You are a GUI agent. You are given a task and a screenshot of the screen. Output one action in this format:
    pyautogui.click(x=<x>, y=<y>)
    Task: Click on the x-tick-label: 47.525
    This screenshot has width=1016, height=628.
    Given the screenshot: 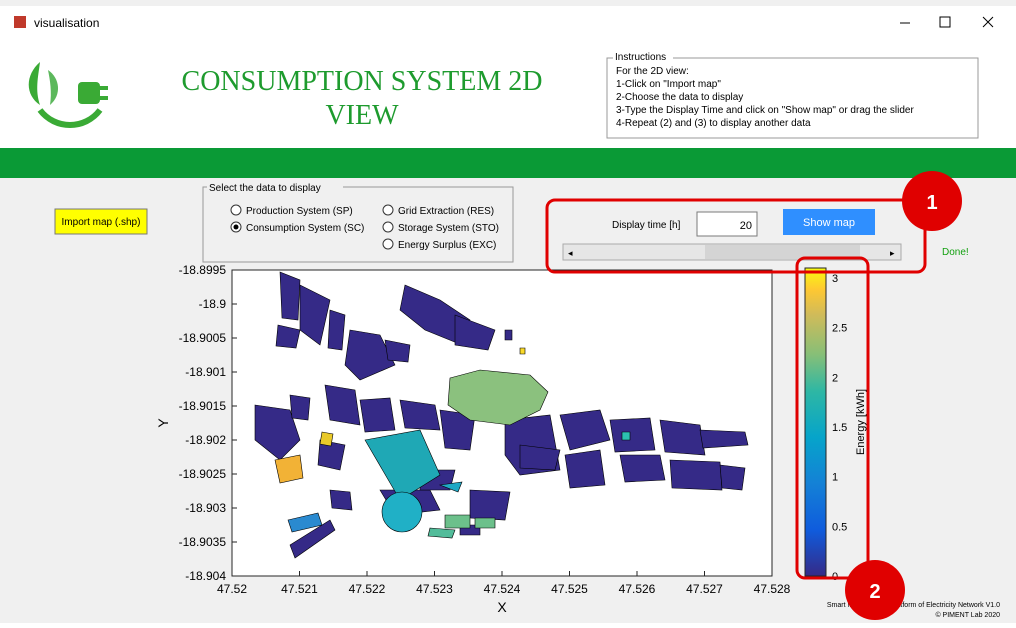 What is the action you would take?
    pyautogui.click(x=569, y=589)
    